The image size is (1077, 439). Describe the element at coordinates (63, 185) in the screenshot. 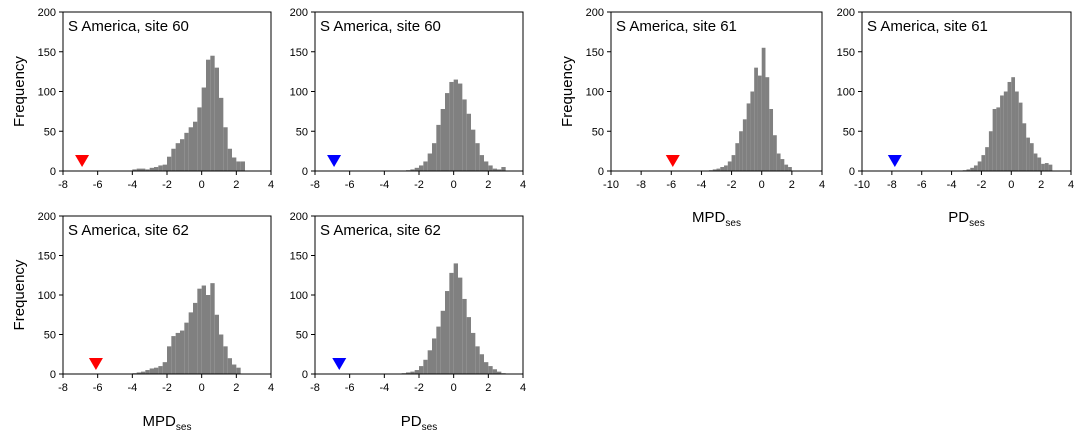

I see `x-tick-label: -8` at that location.